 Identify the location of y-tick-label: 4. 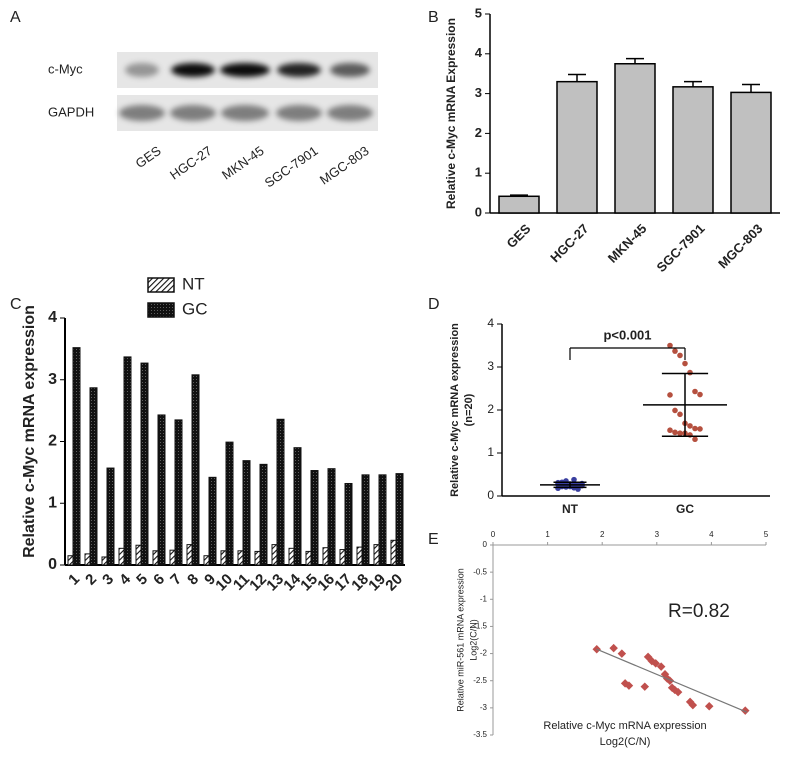
(52, 317).